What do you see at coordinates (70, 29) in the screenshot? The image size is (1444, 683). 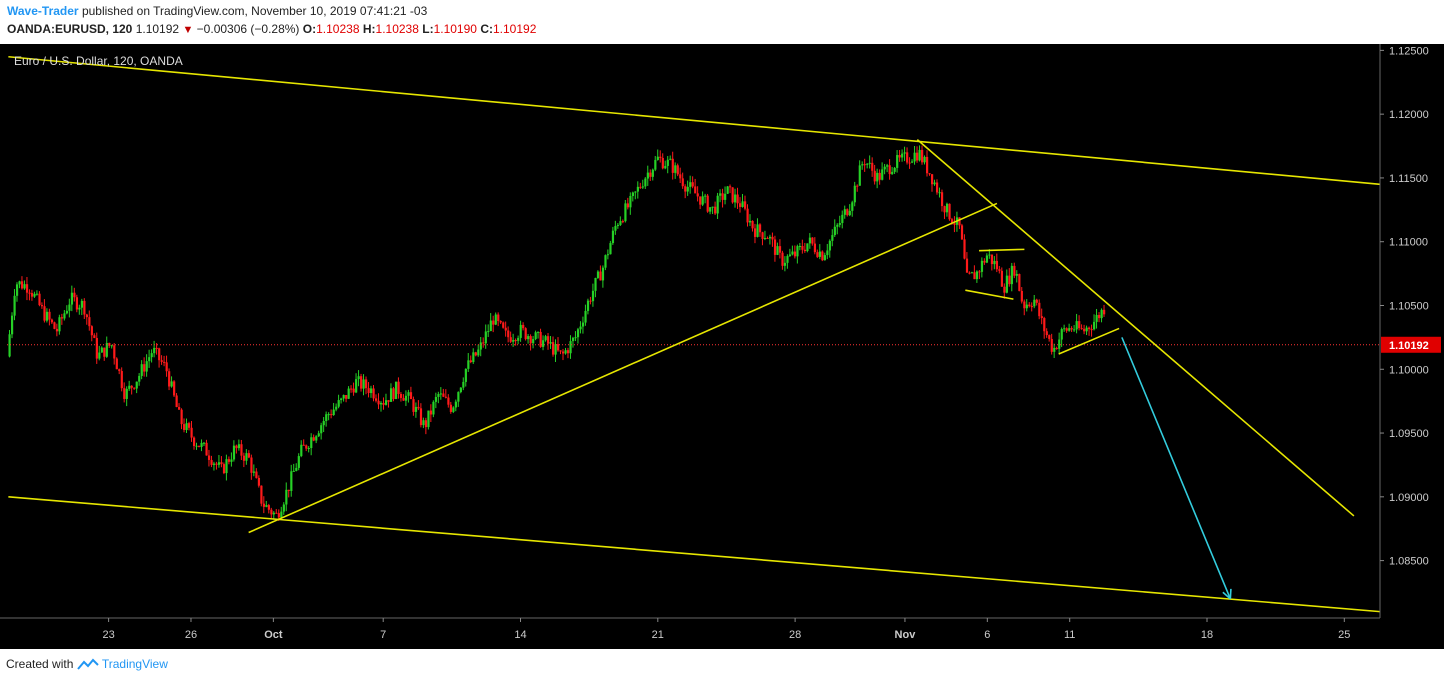 I see `symbol-interval: OANDA:EURUSD, 120` at bounding box center [70, 29].